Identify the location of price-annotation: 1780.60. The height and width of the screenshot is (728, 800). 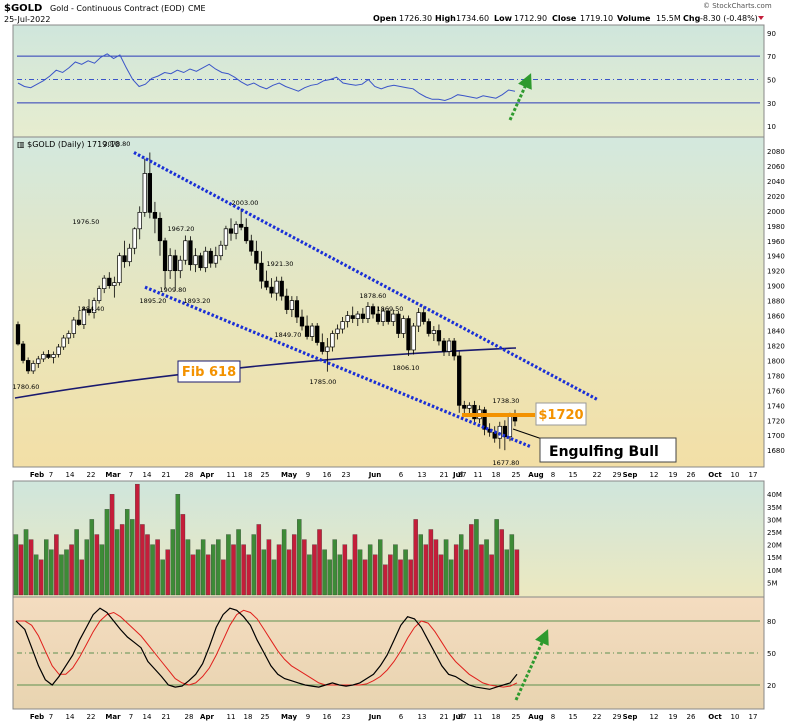
(26, 387).